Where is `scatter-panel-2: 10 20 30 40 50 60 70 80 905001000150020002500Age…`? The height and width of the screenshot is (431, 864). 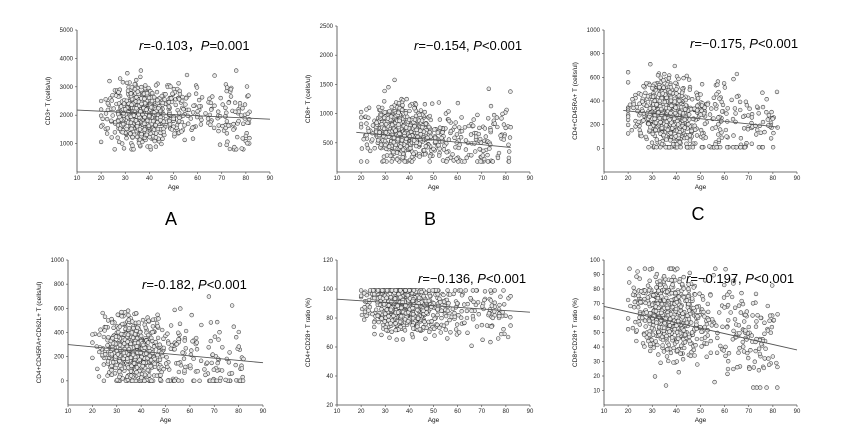 scatter-panel-2: 10 20 30 40 50 60 70 80 905001000150020002500Age… is located at coordinates (419, 126).